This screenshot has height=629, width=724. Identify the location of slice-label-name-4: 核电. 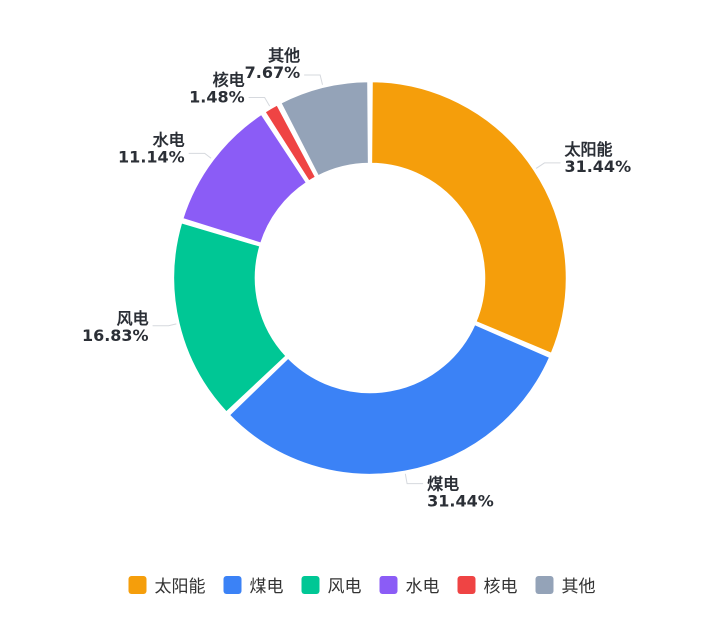
(229, 80).